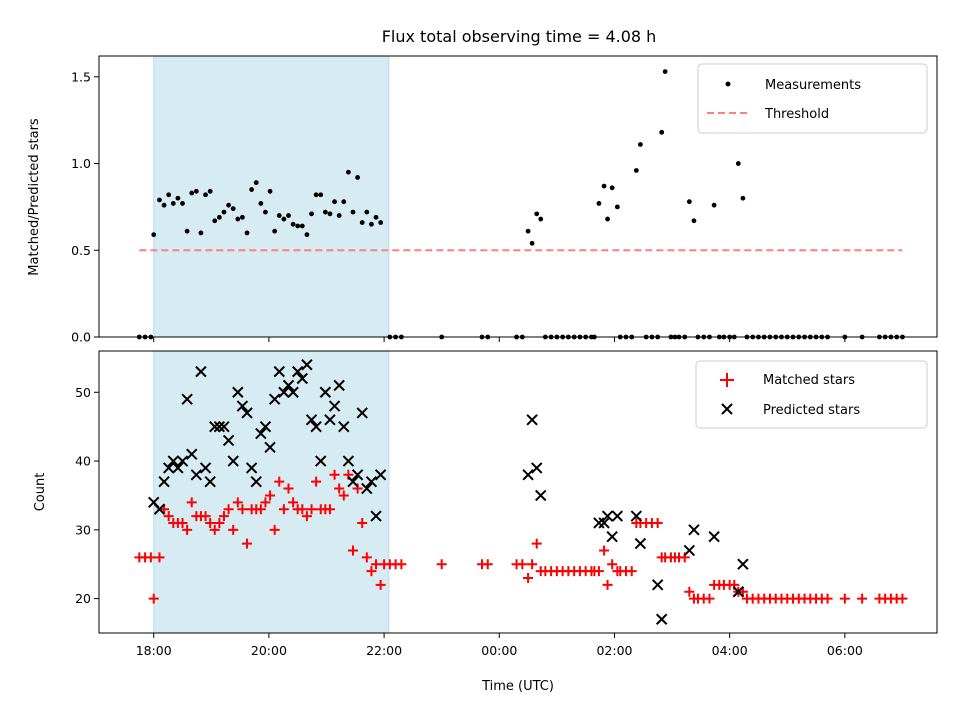  What do you see at coordinates (727, 380) in the screenshot?
I see `legend-matched-marker` at bounding box center [727, 380].